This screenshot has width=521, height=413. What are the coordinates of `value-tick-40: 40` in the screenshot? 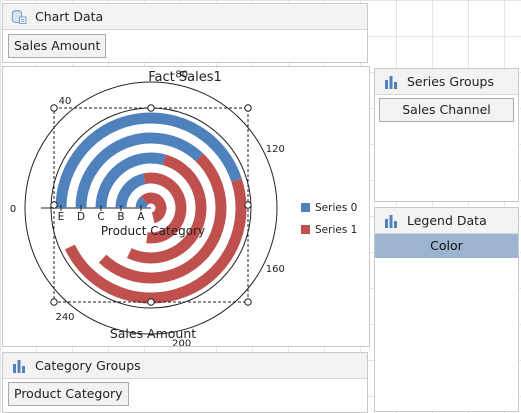 It's located at (65, 101).